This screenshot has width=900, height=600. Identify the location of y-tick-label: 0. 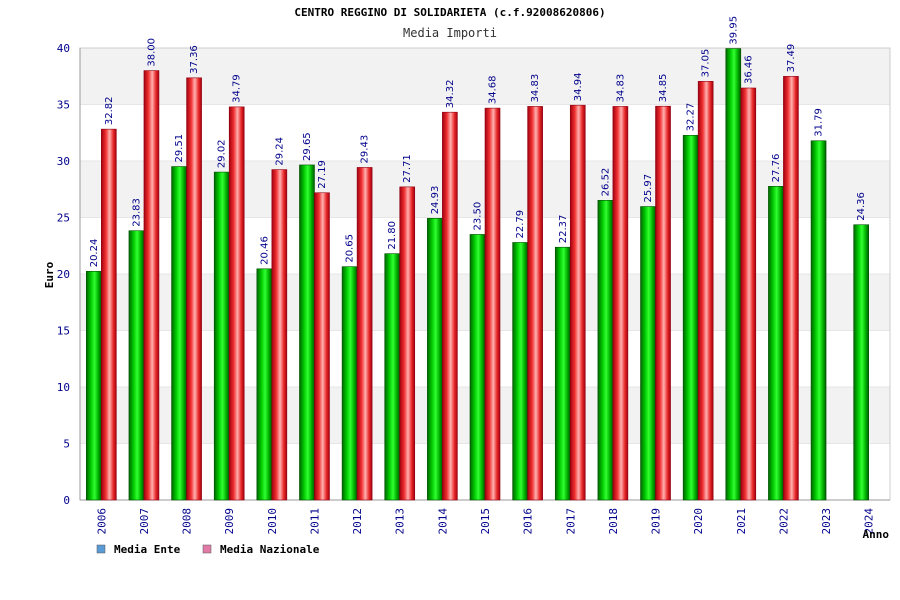
(66, 500).